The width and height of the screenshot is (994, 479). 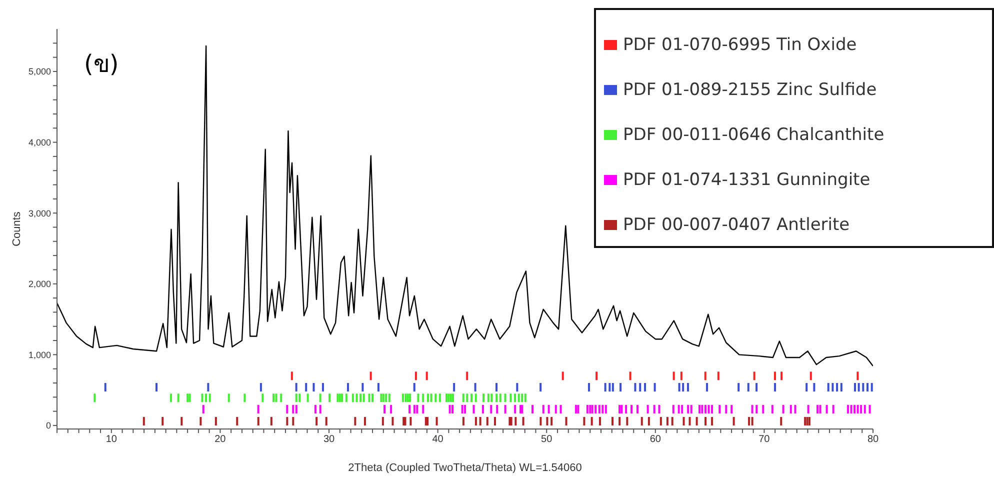 What do you see at coordinates (740, 44) in the screenshot?
I see `legend-label: PDF 01-070-6995 Tin Oxide` at bounding box center [740, 44].